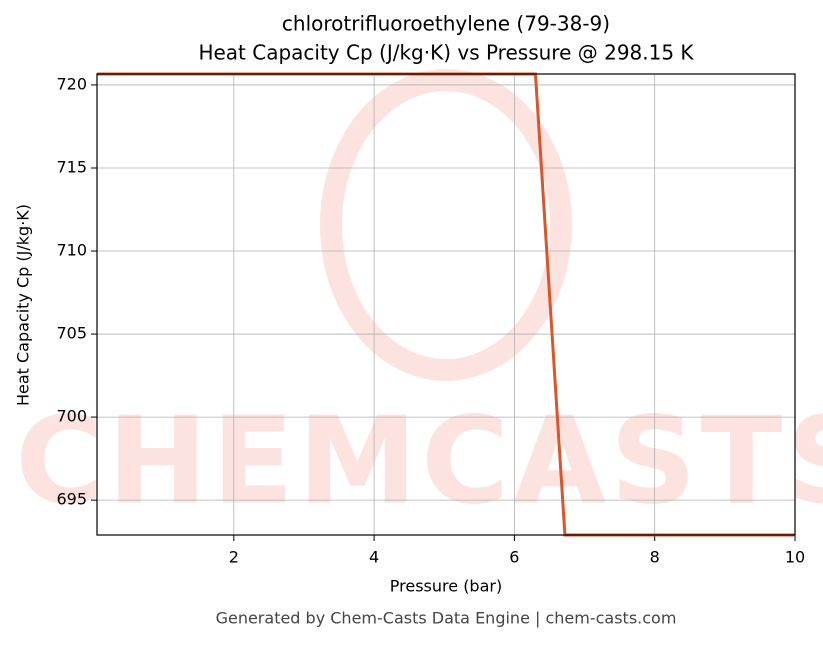  I want to click on y-tick-label: 695, so click(71, 499).